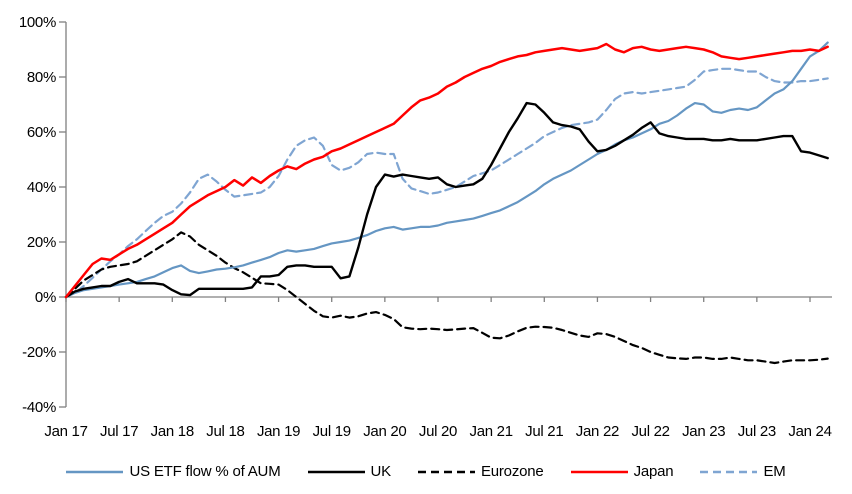 The width and height of the screenshot is (852, 494). What do you see at coordinates (119, 431) in the screenshot?
I see `x-axis-label: Jul 17` at bounding box center [119, 431].